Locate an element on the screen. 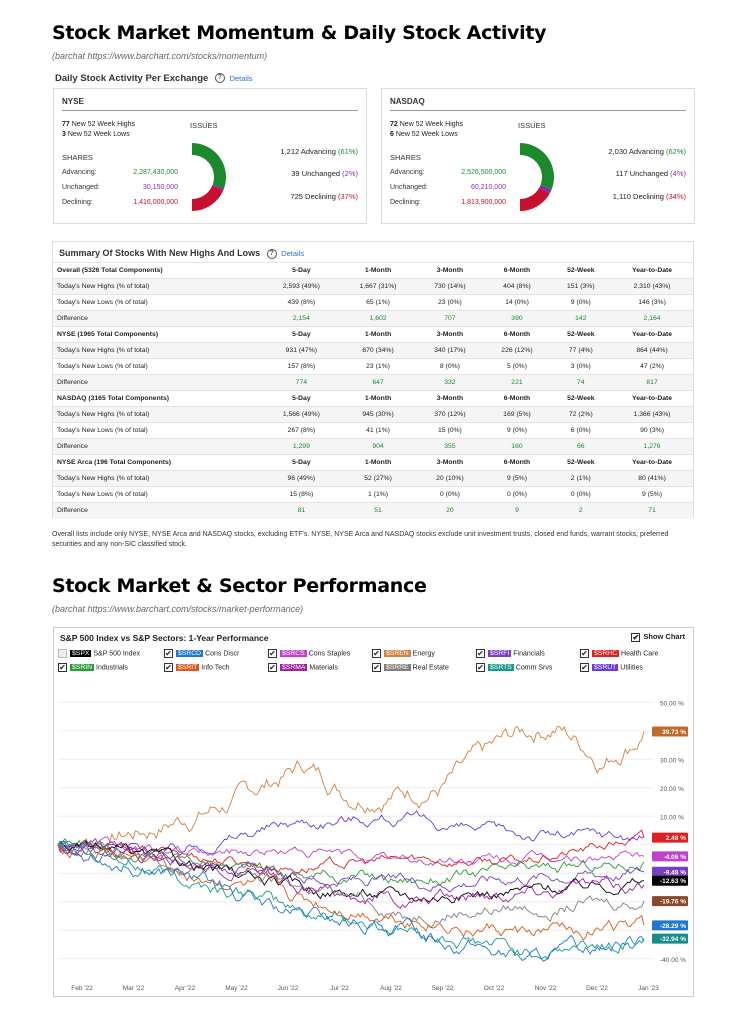 This screenshot has height=1024, width=744. table-cell: 2,593 (49%) is located at coordinates (301, 286).